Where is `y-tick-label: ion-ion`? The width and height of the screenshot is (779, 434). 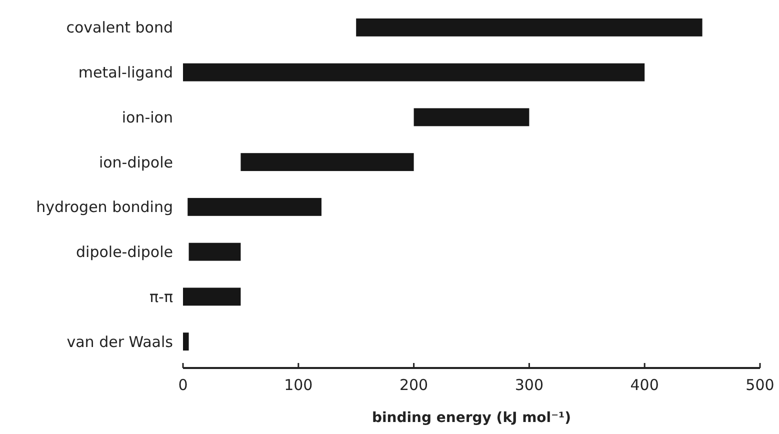
y-tick-label: ion-ion is located at coordinates (147, 117).